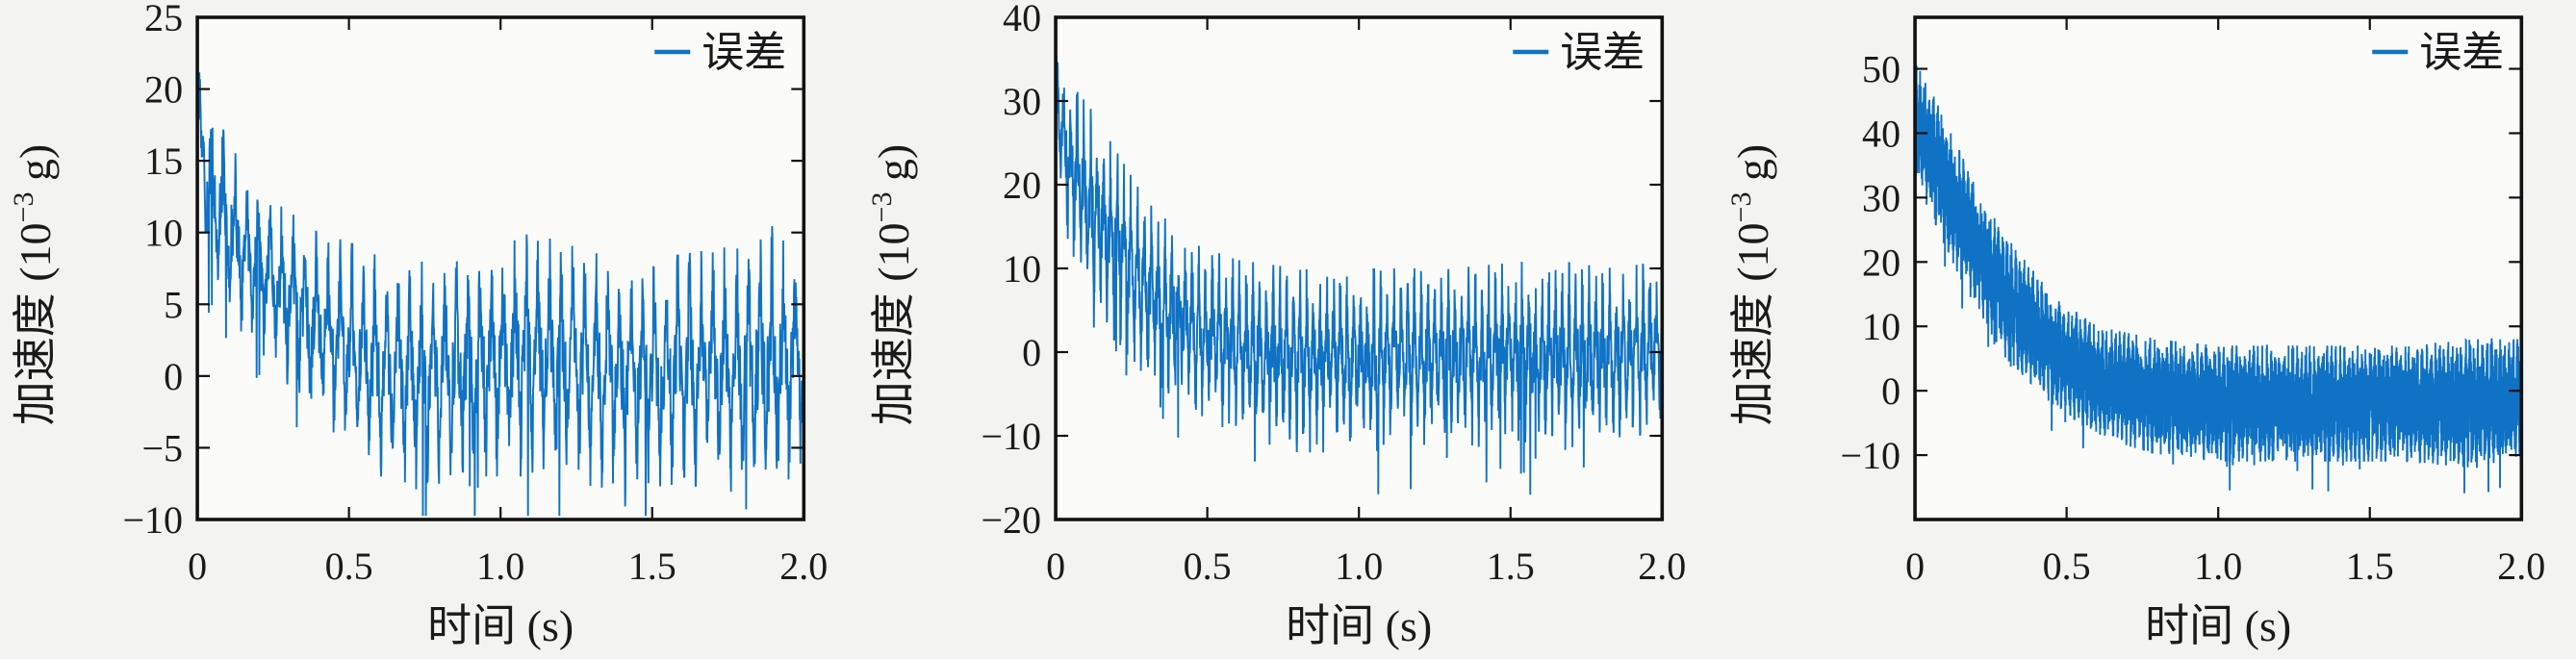  What do you see at coordinates (163, 19) in the screenshot?
I see `y-tick-label: 25` at bounding box center [163, 19].